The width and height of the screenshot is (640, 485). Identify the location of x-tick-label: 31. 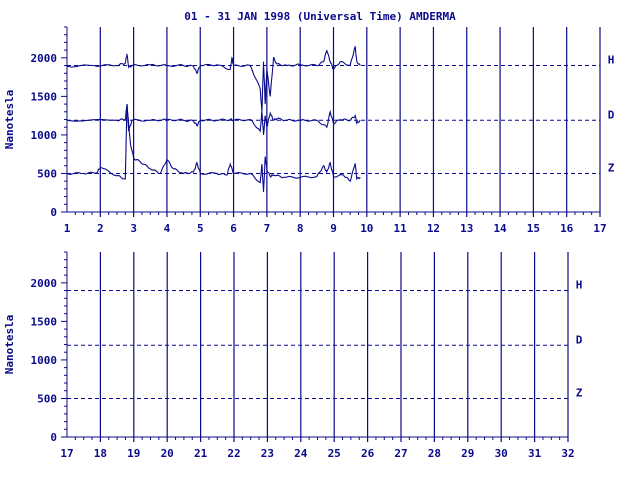
(535, 453).